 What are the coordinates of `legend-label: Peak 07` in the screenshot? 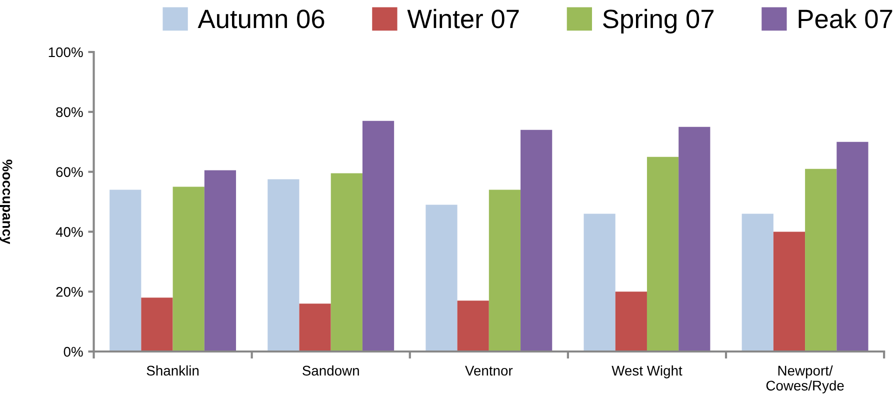 It's located at (845, 18).